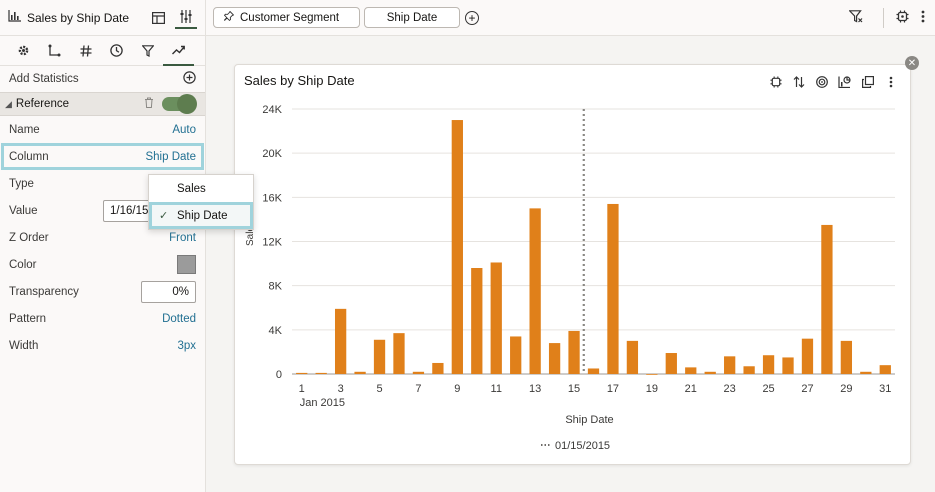 The image size is (935, 492). What do you see at coordinates (54, 51) in the screenshot?
I see `axis-icon` at bounding box center [54, 51].